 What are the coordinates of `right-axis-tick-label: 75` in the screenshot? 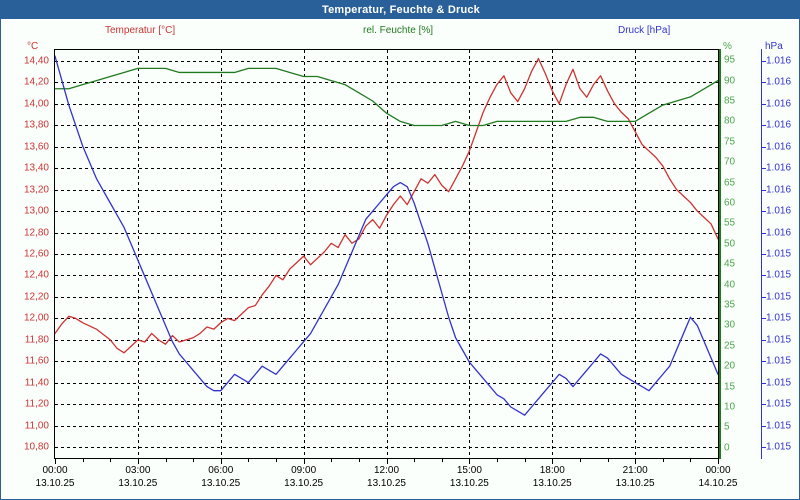 It's located at (730, 142).